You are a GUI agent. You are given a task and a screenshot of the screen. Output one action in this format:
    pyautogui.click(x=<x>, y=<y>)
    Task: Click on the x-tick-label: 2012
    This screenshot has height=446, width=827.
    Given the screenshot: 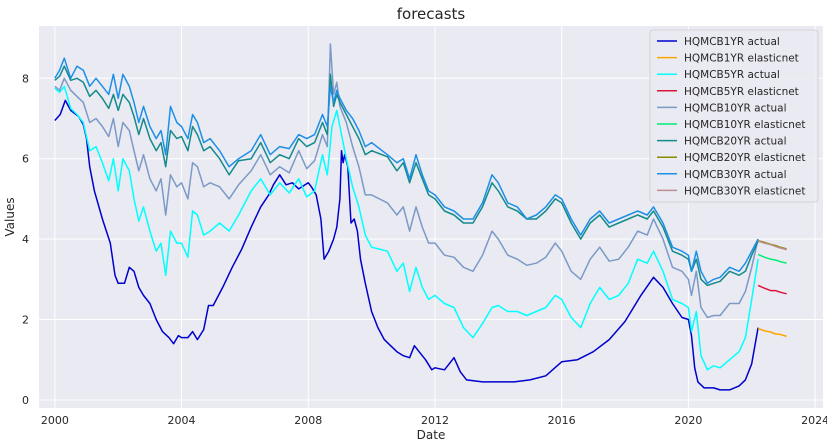 What is the action you would take?
    pyautogui.click(x=435, y=420)
    